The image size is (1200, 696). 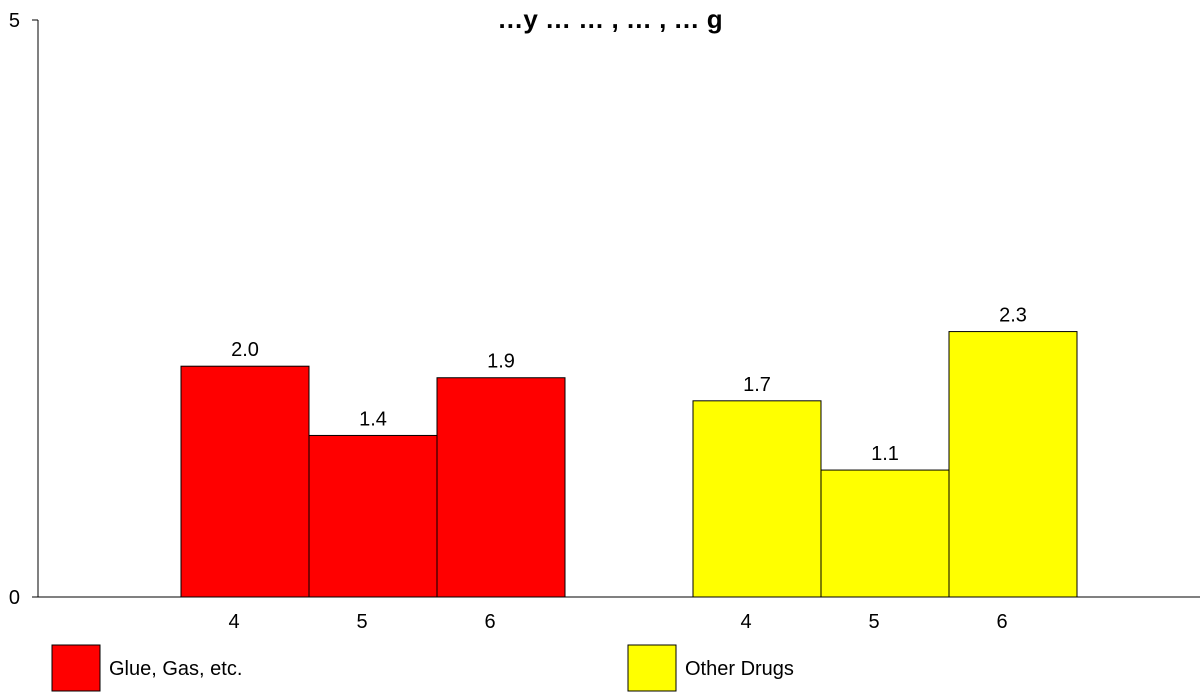 I want to click on chart-legend: Glue, Gas, etc. Other Drugs, so click(x=422, y=668).